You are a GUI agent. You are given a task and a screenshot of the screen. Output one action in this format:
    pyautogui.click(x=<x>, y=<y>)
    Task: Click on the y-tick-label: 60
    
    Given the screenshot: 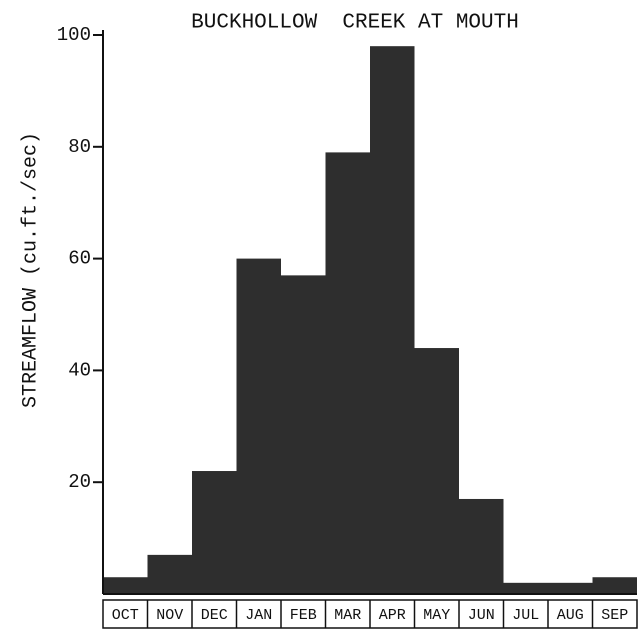 What is the action you would take?
    pyautogui.click(x=79, y=259)
    